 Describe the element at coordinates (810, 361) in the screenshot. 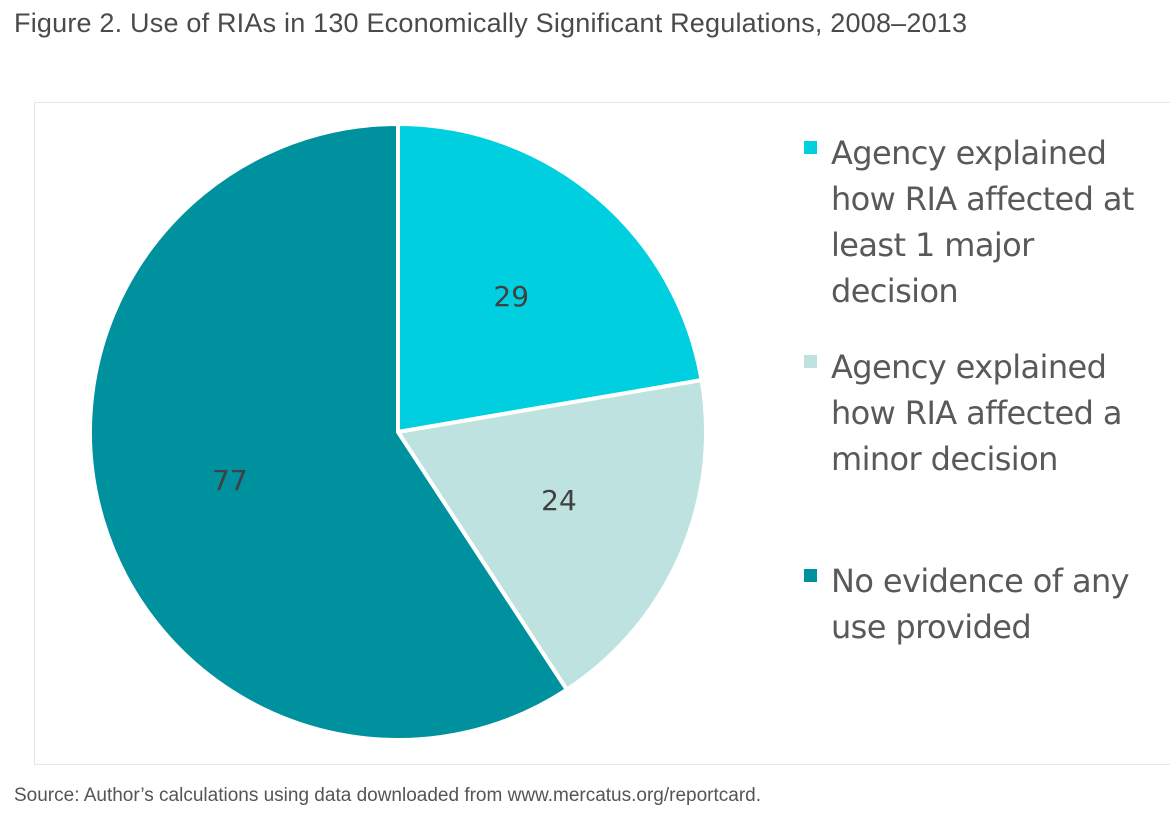

I see `legend-swatch-minor-decision` at that location.